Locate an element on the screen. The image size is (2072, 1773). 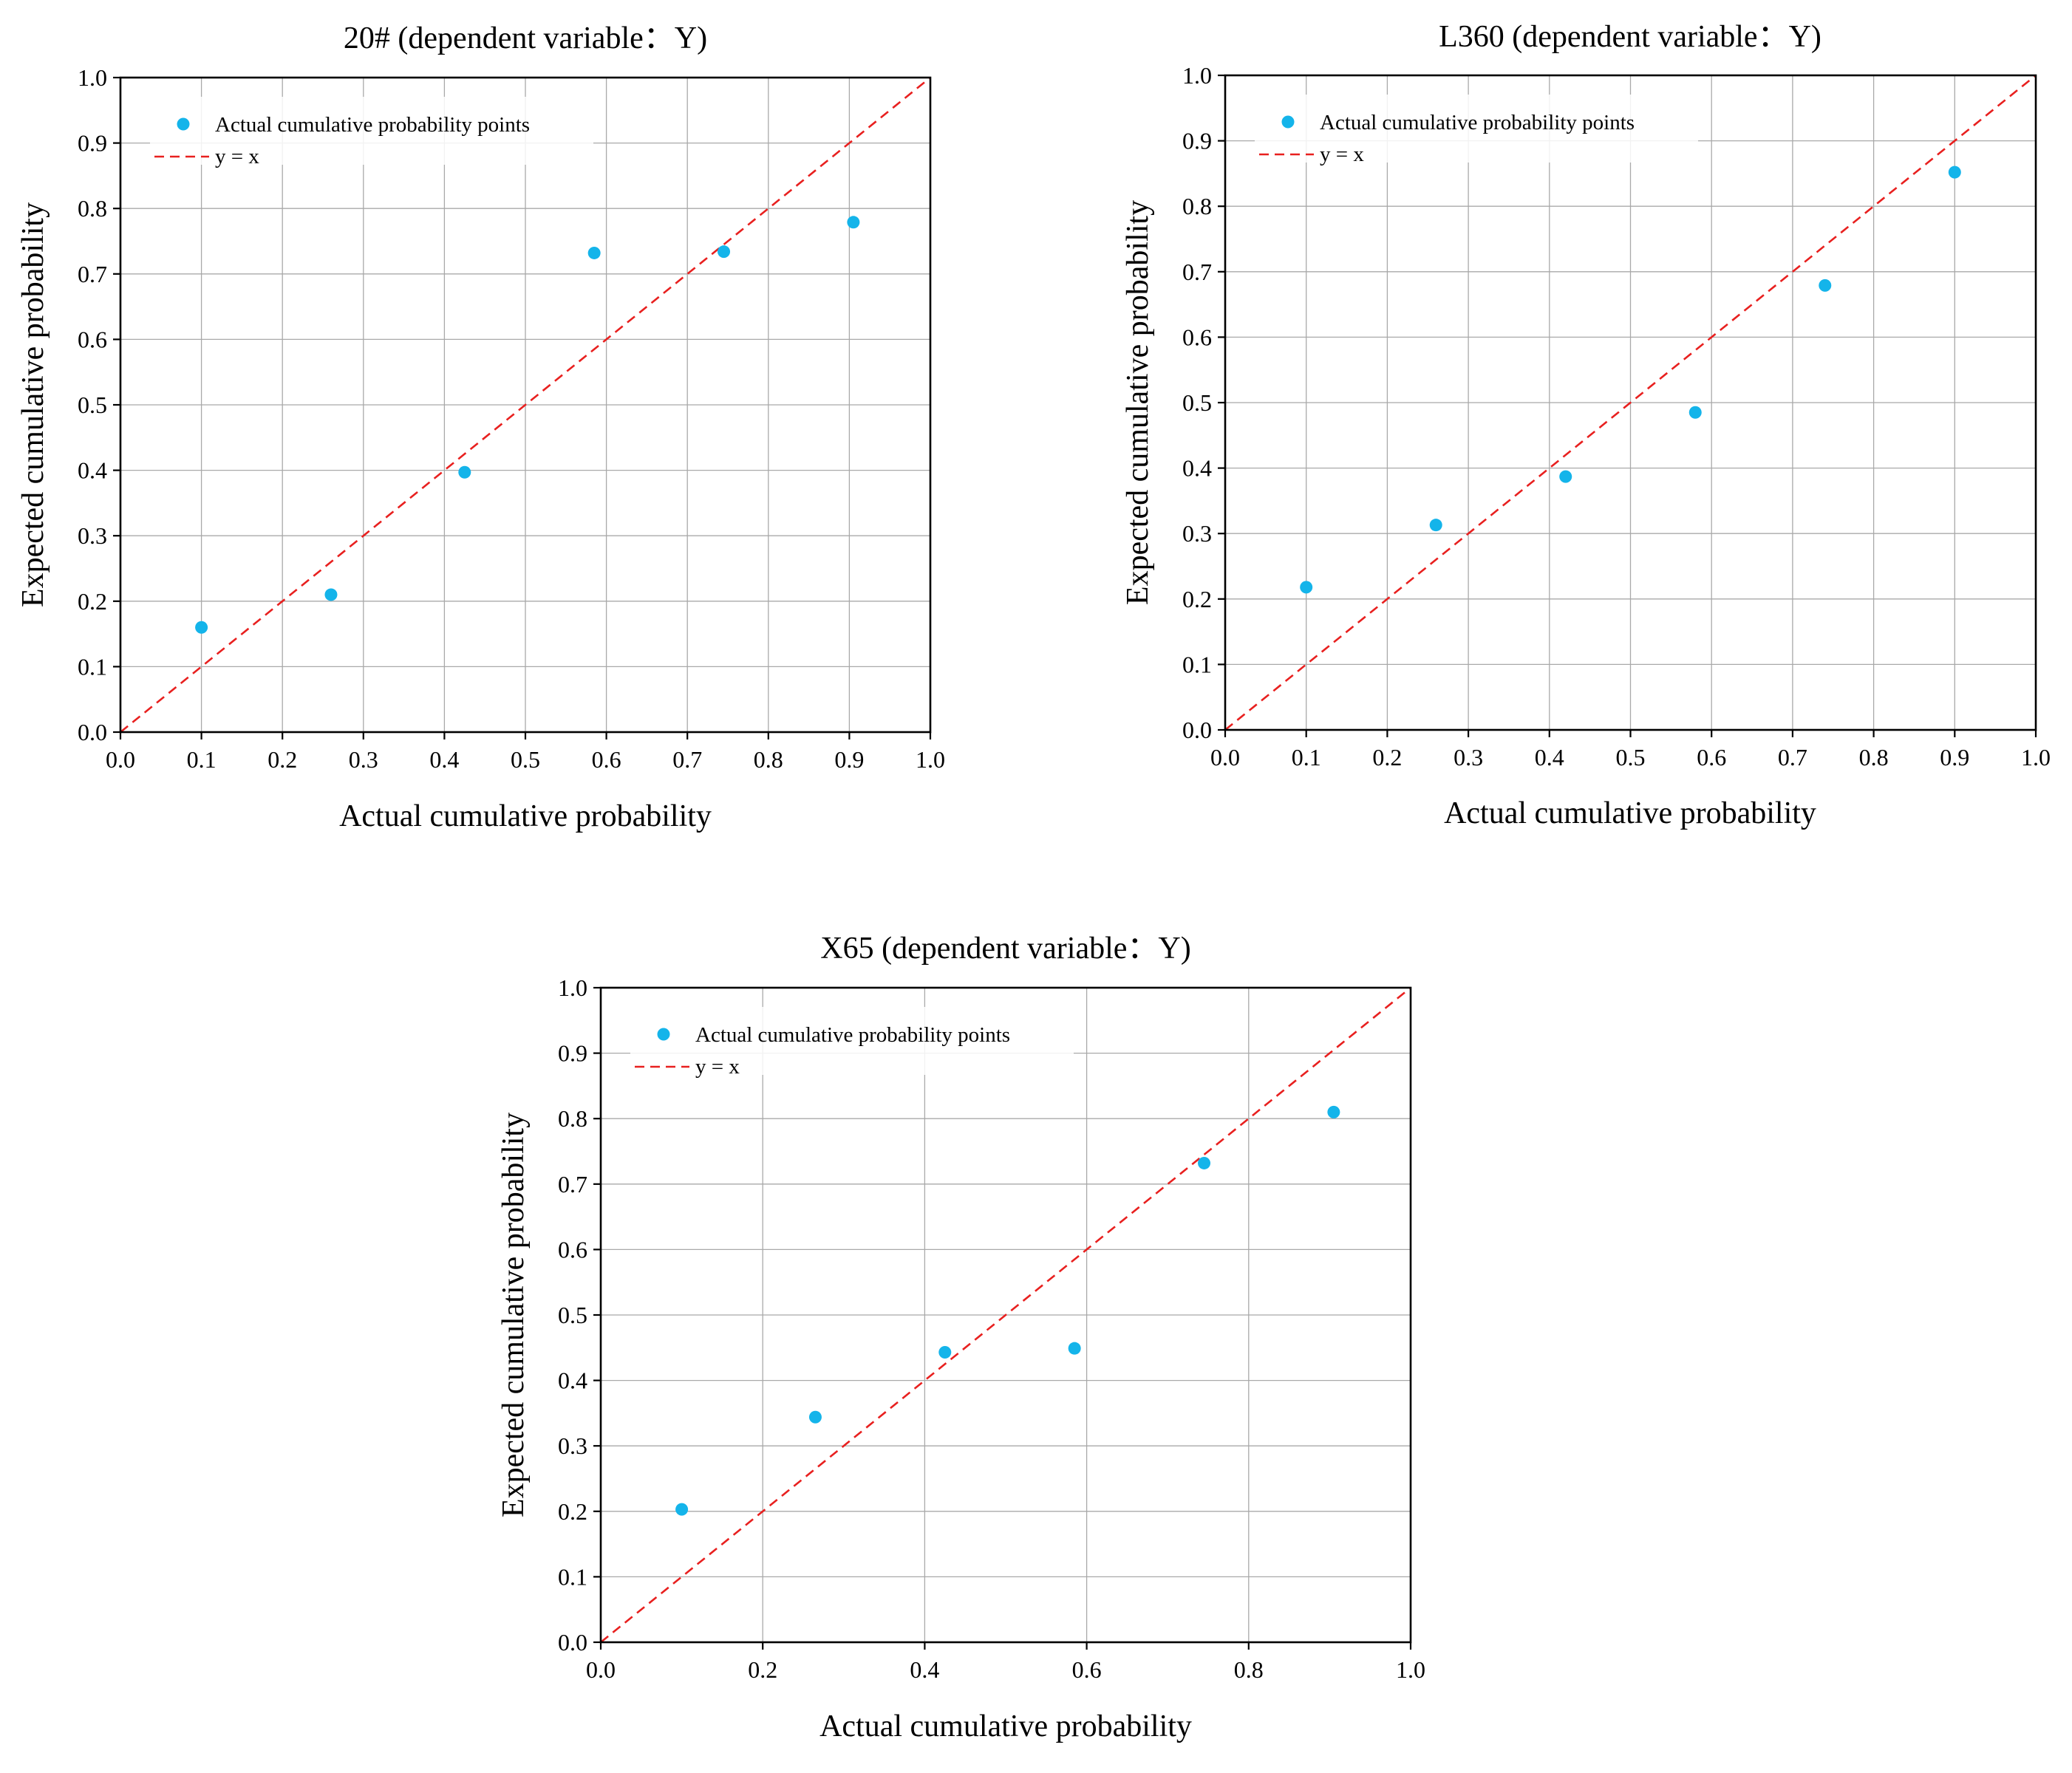
x-tick-label: 0.5 is located at coordinates (1631, 758).